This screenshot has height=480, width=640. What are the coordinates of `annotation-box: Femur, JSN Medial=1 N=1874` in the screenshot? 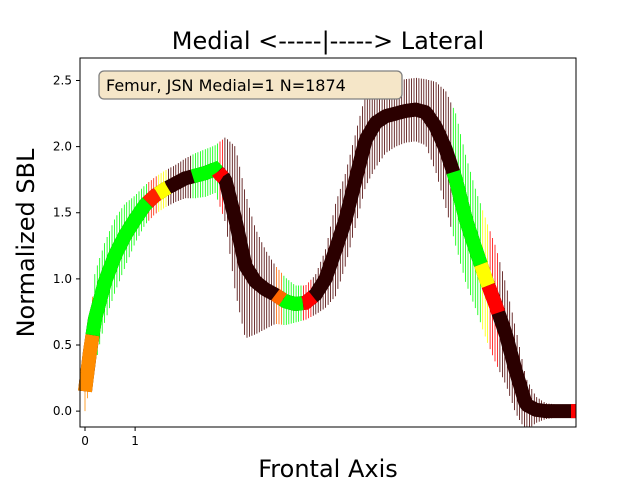 It's located at (250, 85).